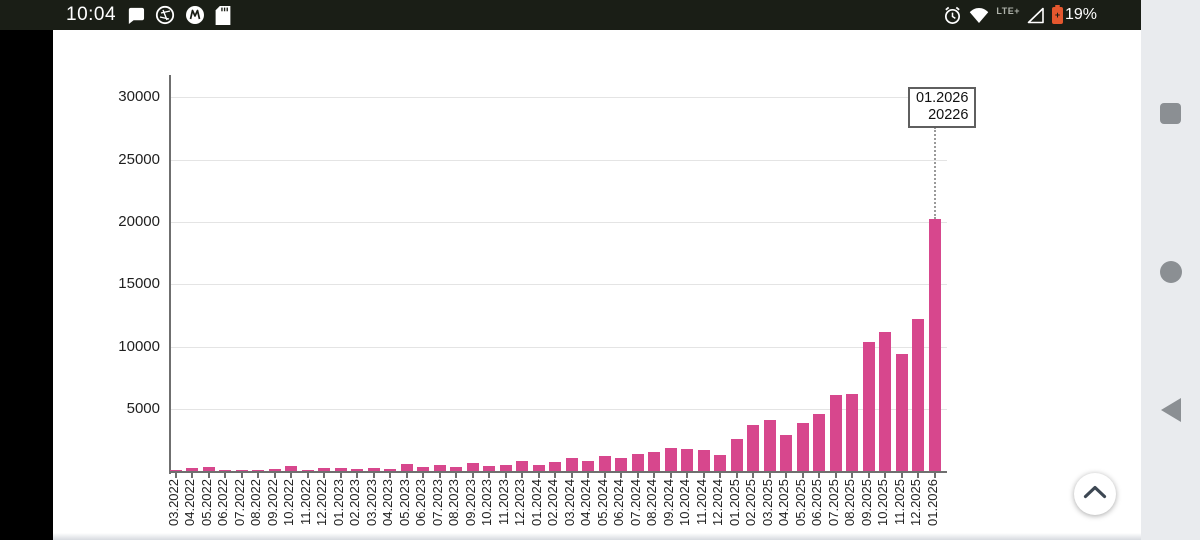 Image resolution: width=1200 pixels, height=540 pixels. Describe the element at coordinates (717, 502) in the screenshot. I see `x-tick-label: 12.2024` at that location.